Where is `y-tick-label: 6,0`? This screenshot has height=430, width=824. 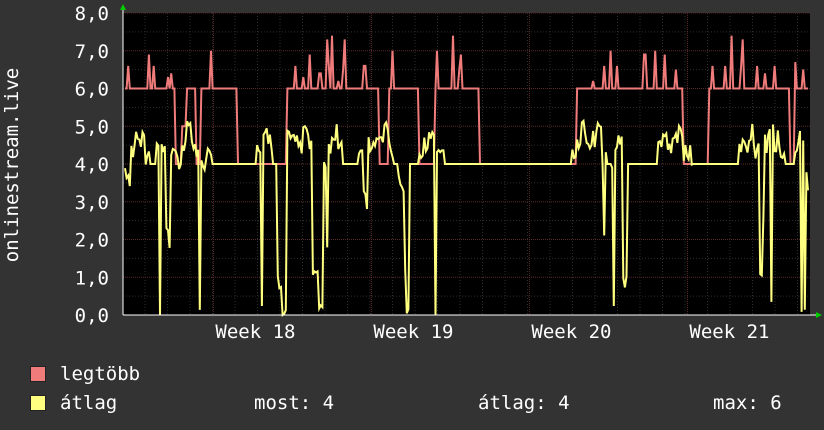 y-tick-label: 6,0 is located at coordinates (92, 90).